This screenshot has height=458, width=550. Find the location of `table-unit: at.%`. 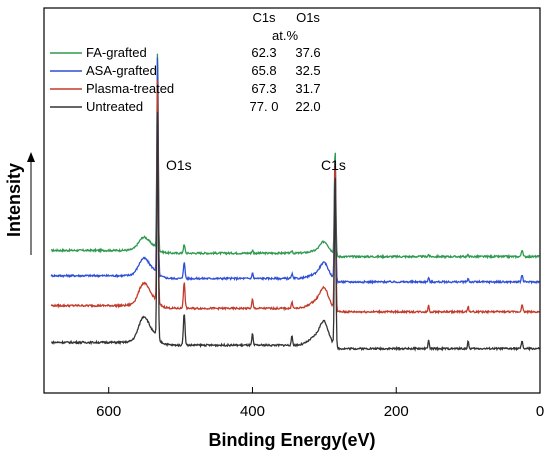

table-unit: at.% is located at coordinates (285, 35).